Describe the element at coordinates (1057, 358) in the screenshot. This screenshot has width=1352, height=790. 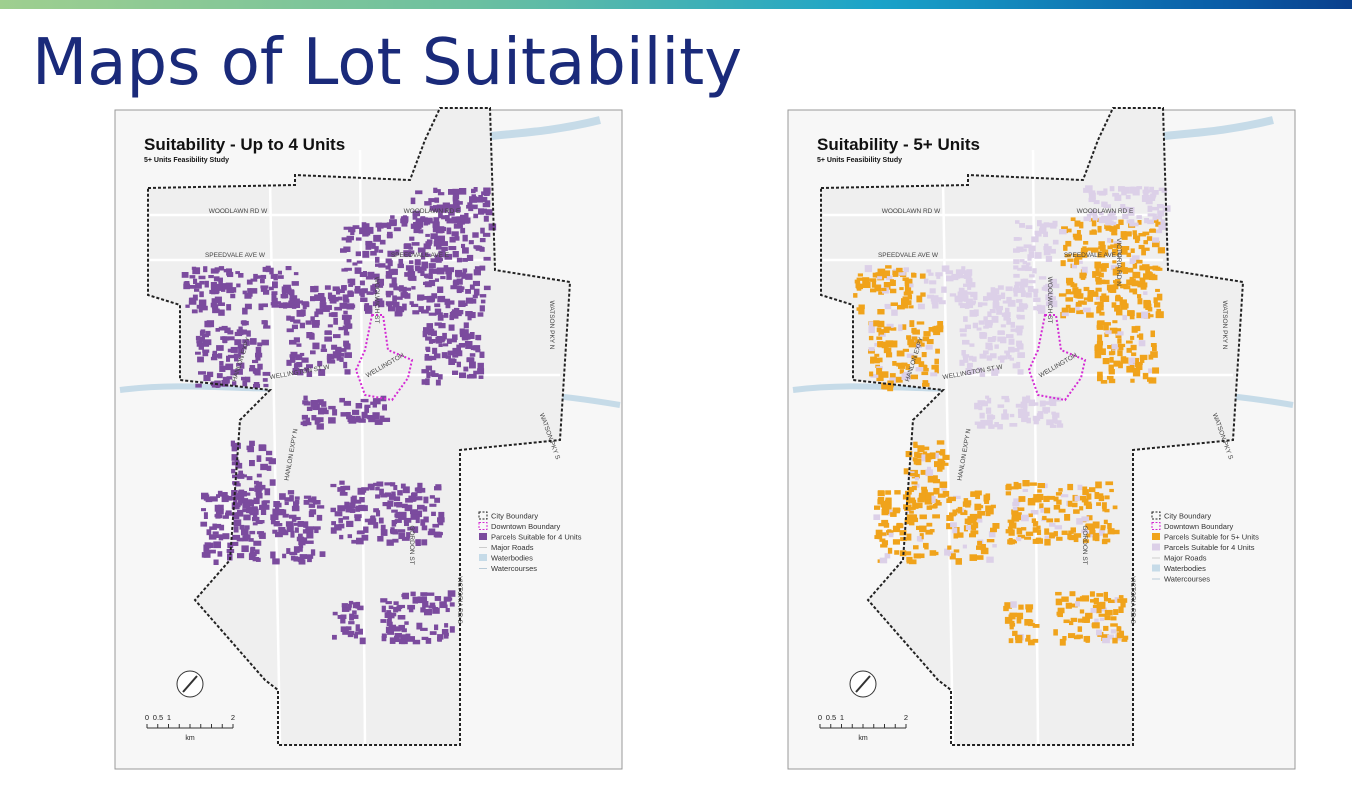
I see `downtown-boundary` at that location.